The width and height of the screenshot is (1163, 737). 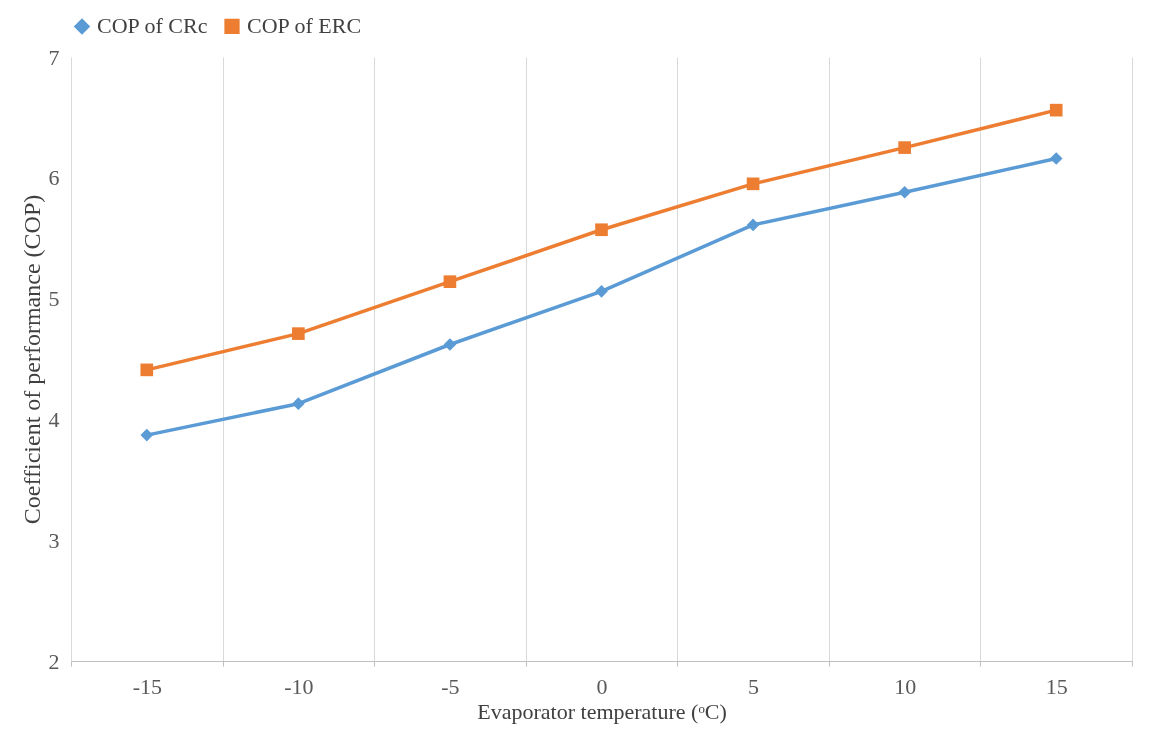 What do you see at coordinates (54, 661) in the screenshot?
I see `y-tick-label: 2` at bounding box center [54, 661].